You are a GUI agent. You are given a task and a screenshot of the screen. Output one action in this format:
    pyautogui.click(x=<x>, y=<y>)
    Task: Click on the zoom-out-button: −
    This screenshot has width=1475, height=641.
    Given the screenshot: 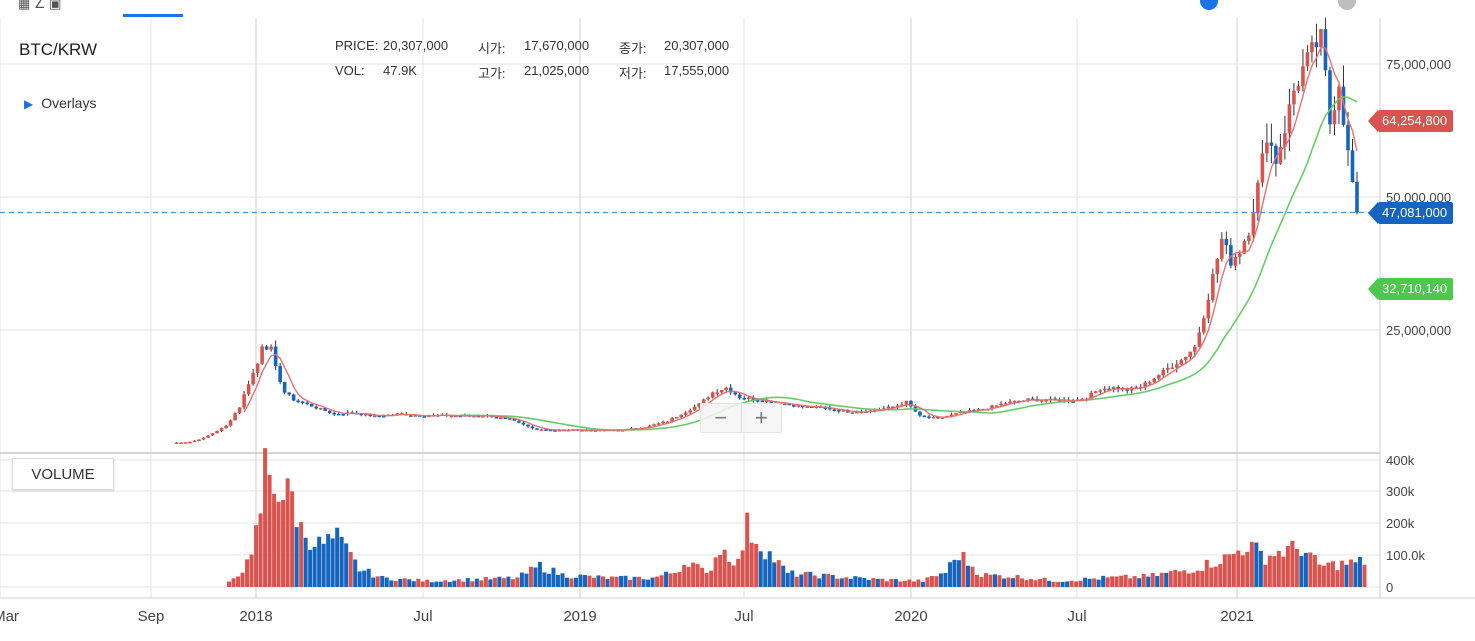 What is the action you would take?
    pyautogui.click(x=721, y=417)
    